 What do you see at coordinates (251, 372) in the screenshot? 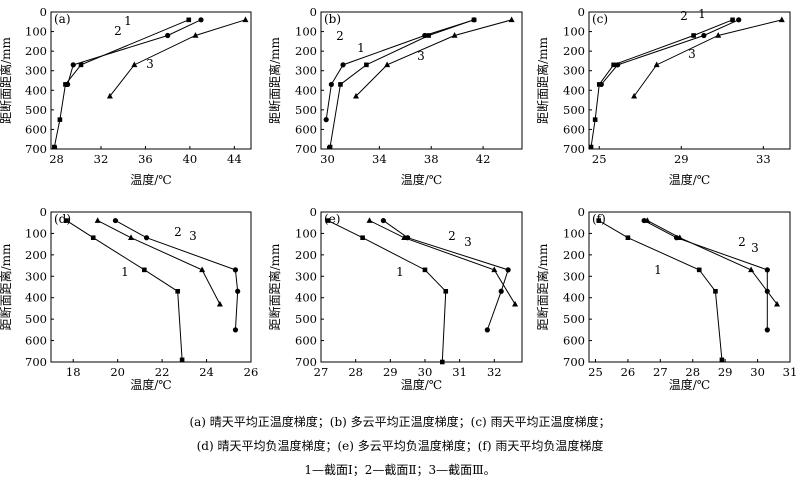
I see `x-tick-label: 26` at bounding box center [251, 372].